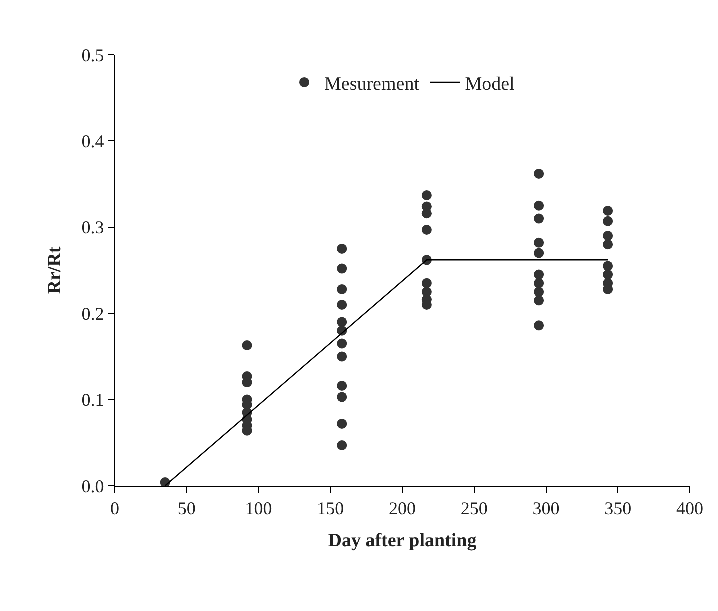 The height and width of the screenshot is (611, 718). I want to click on x-tick-label: 300, so click(546, 508).